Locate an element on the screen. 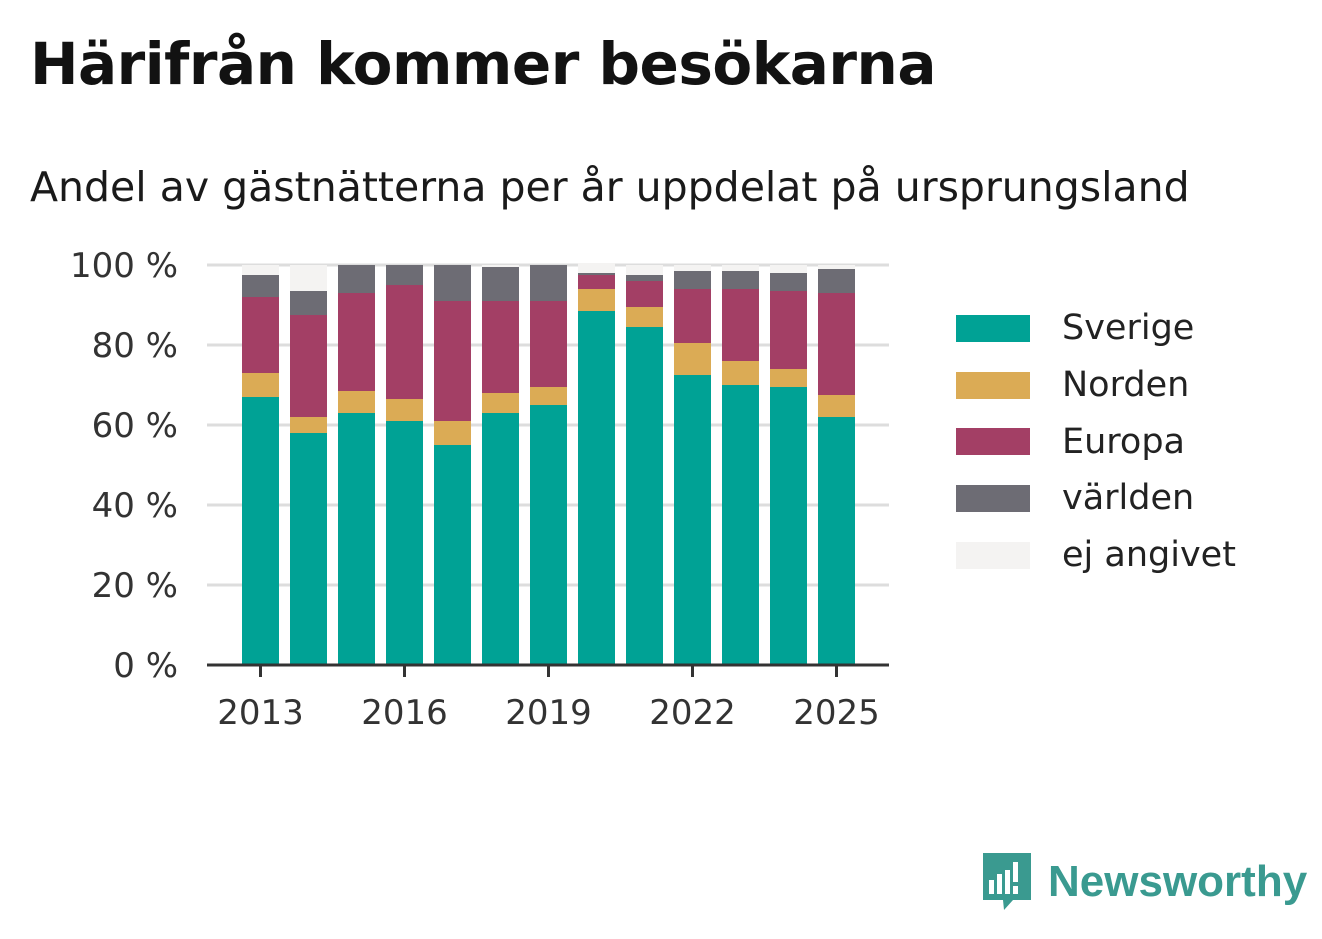 This screenshot has width=1322, height=939. legend-item: världen is located at coordinates (1096, 498).